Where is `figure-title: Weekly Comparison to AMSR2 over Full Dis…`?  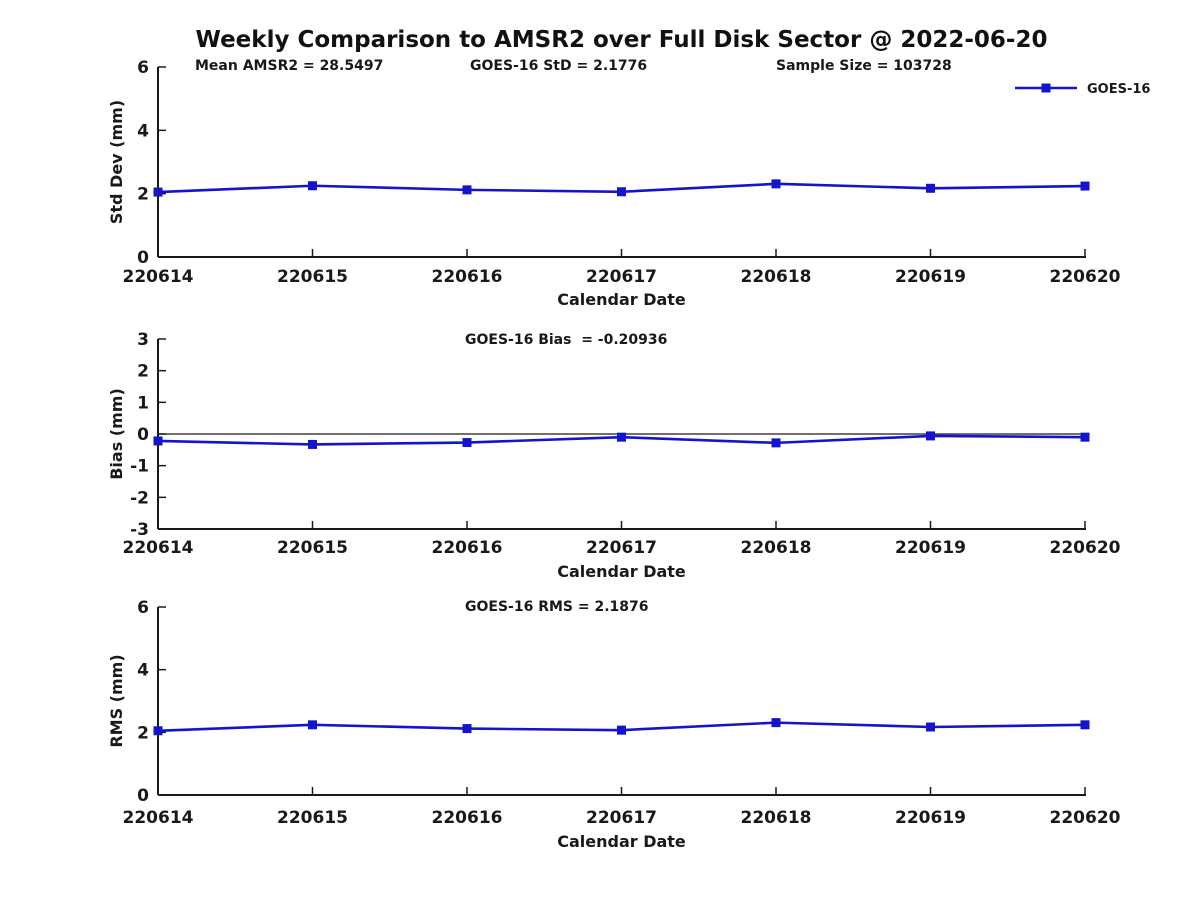
figure-title: Weekly Comparison to AMSR2 over Full Dis… is located at coordinates (621, 40).